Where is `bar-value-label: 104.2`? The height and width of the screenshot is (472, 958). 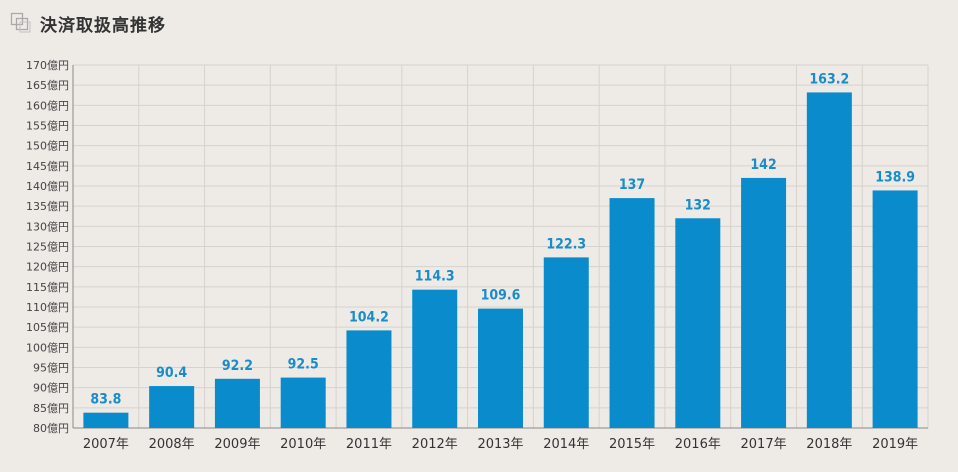
bar-value-label: 104.2 is located at coordinates (369, 317).